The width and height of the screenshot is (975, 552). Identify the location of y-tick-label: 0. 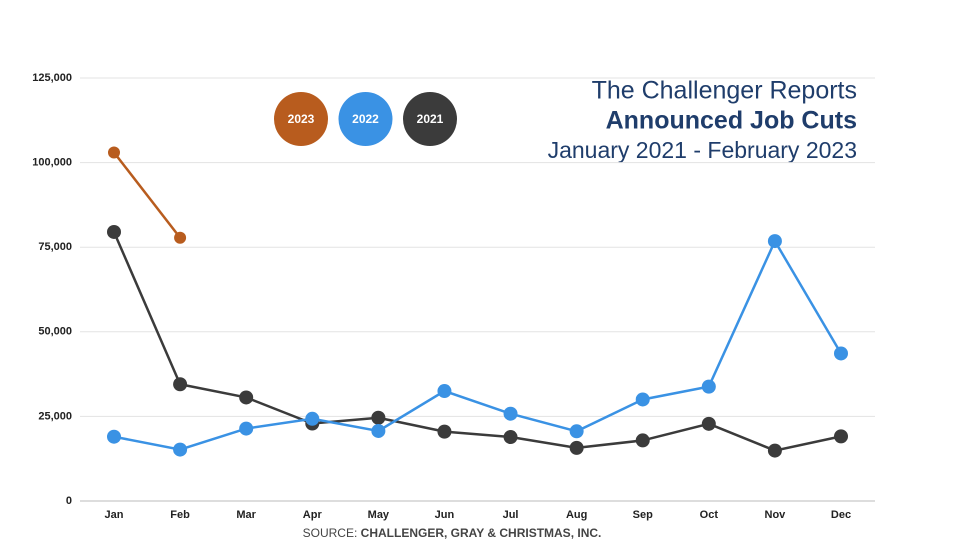
(69, 501).